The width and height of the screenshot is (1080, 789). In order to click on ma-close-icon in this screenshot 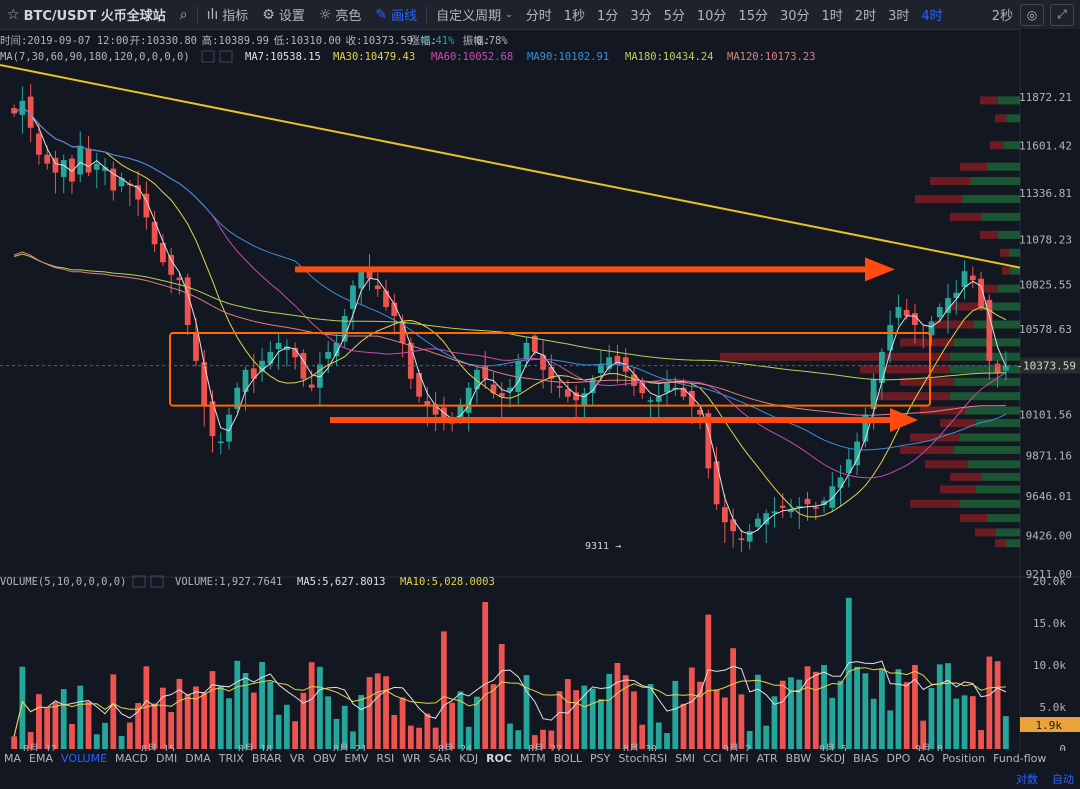, I will do `click(226, 56)`.